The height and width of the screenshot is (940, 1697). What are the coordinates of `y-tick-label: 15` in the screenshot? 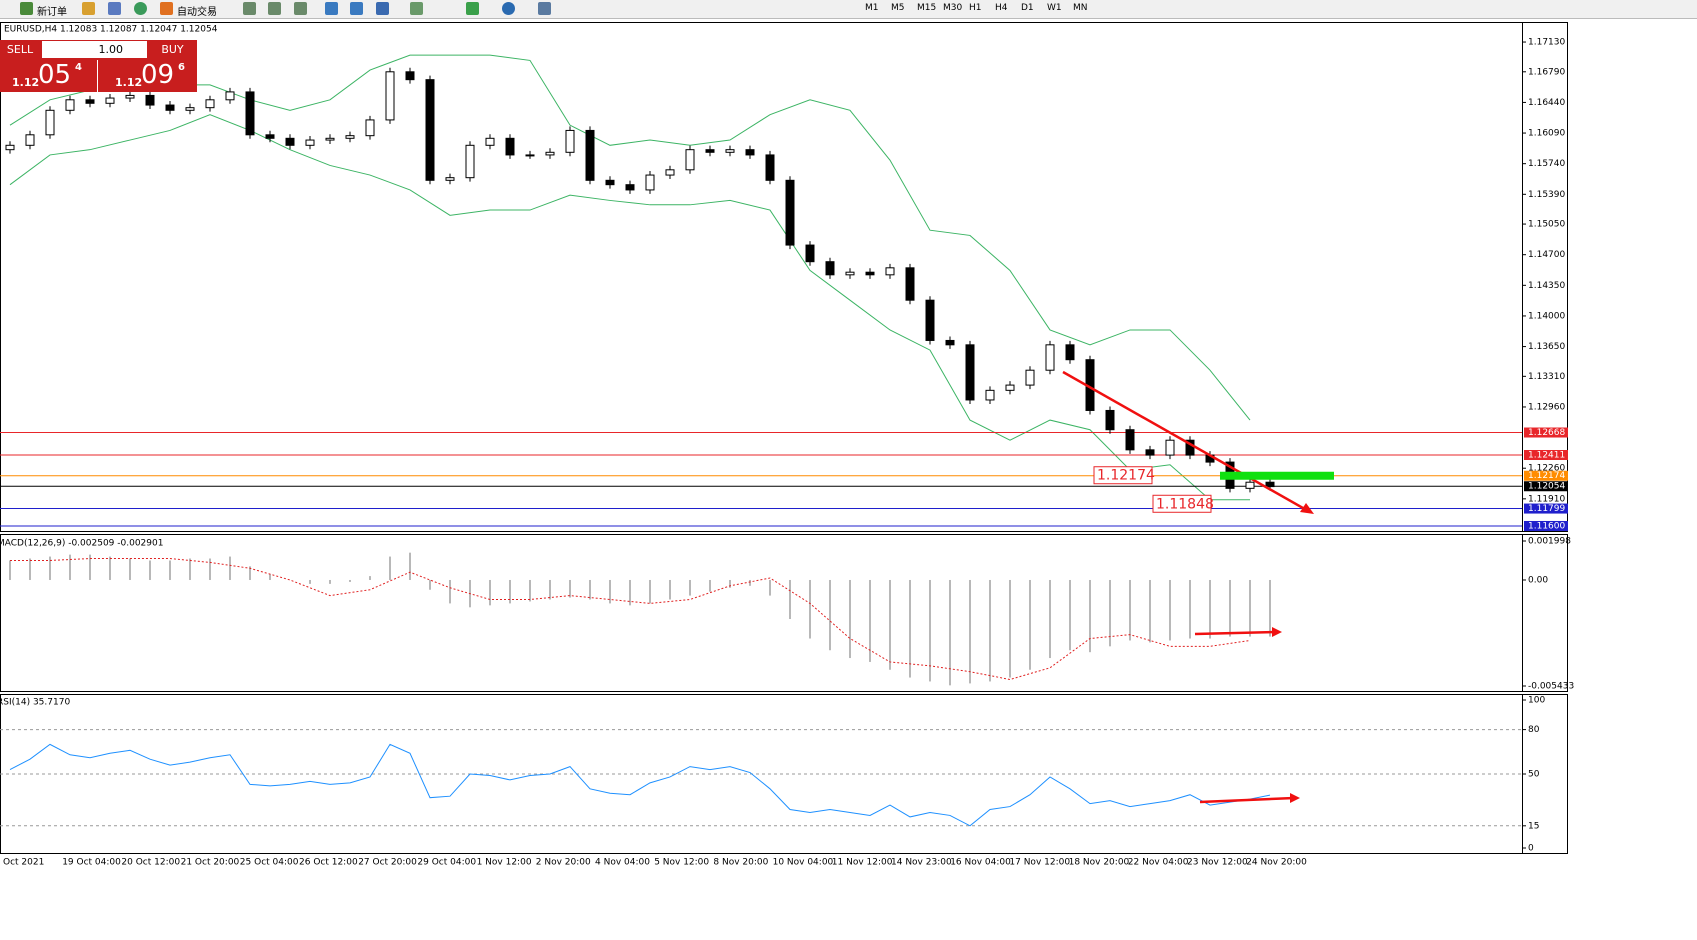 It's located at (1533, 826).